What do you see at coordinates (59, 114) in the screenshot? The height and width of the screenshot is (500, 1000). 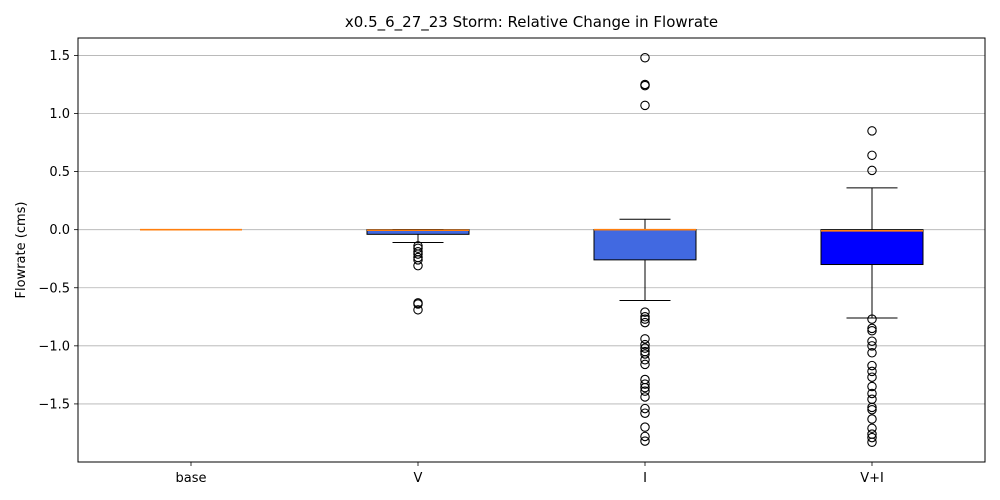 I see `y-tick-label: 1.0` at bounding box center [59, 114].